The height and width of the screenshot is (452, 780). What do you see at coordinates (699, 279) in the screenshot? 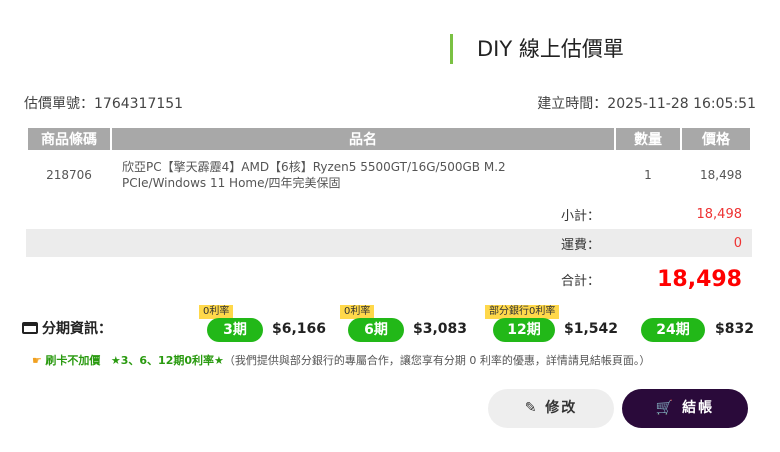
I see `total-value: 18,498` at bounding box center [699, 279].